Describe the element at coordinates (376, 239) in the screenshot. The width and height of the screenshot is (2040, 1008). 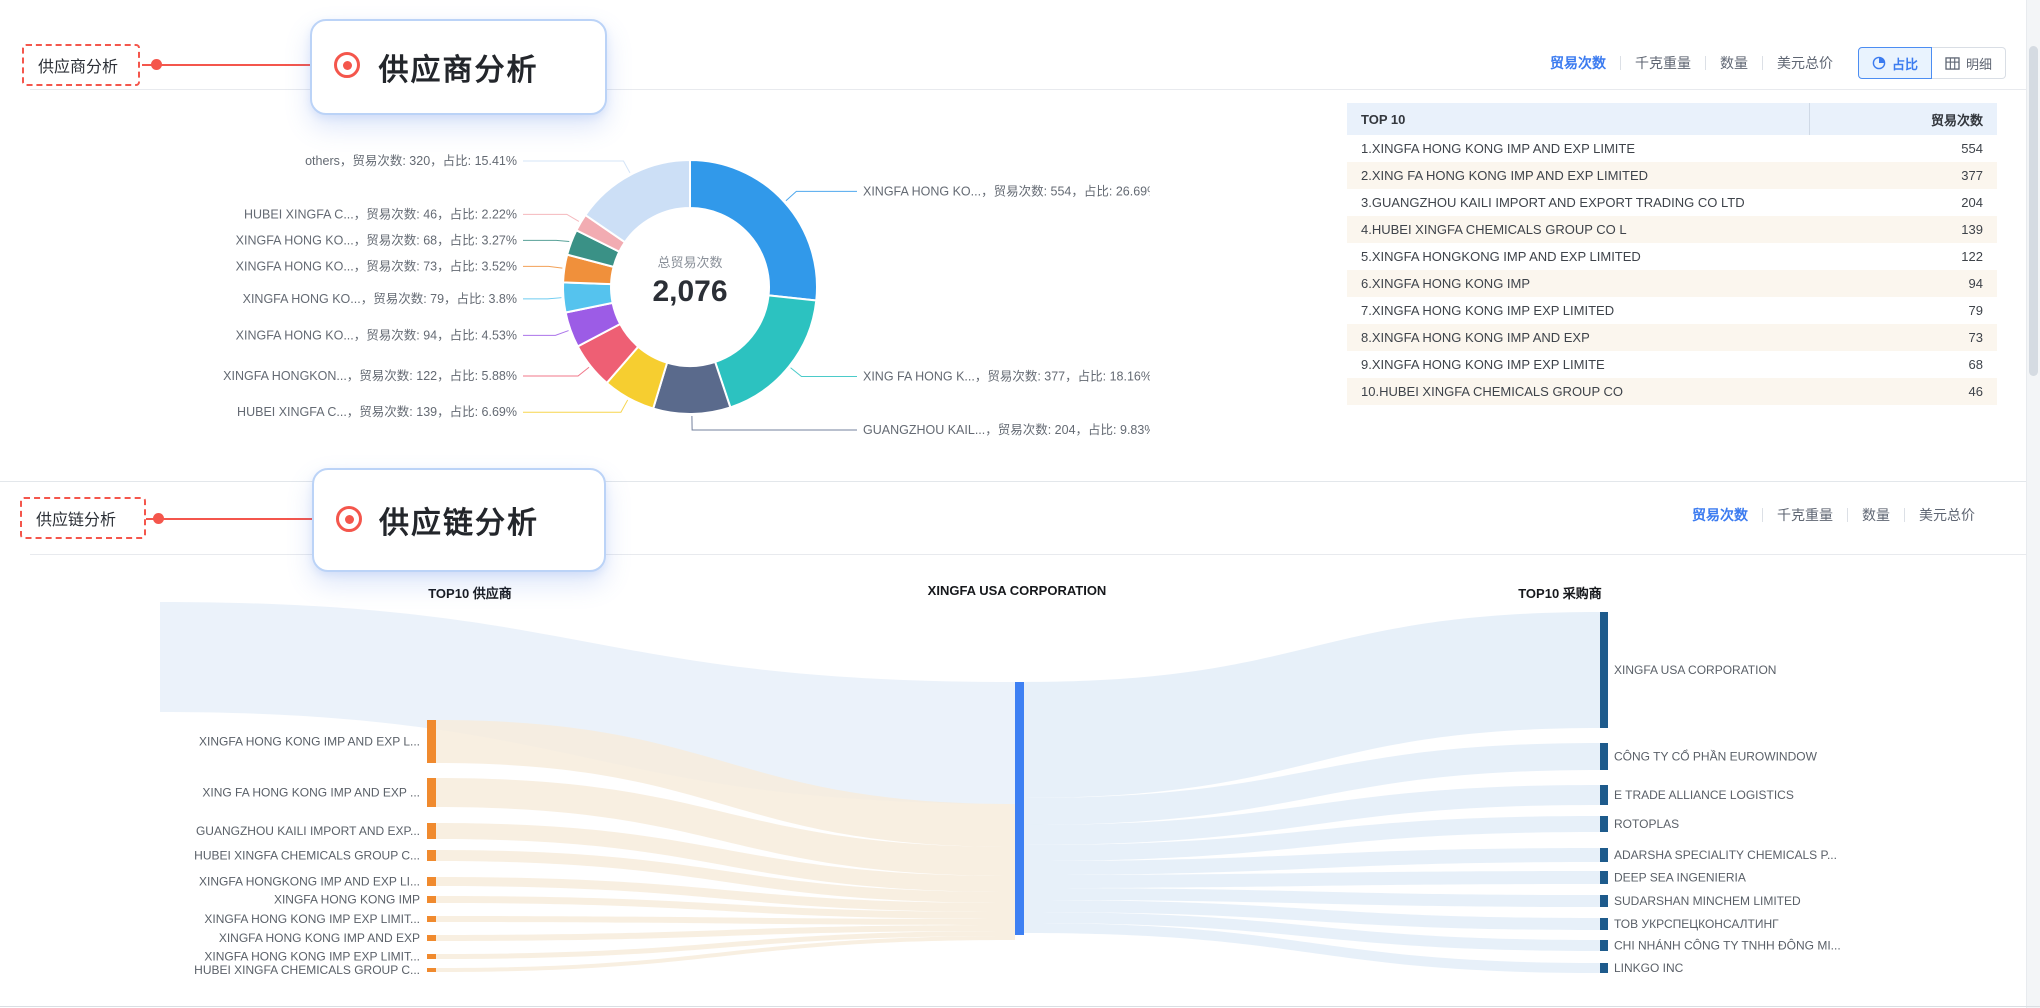
I see `donut-slice-label: XINGFA HONG KO...，贸易次数: 68，占比: 3.27%` at that location.